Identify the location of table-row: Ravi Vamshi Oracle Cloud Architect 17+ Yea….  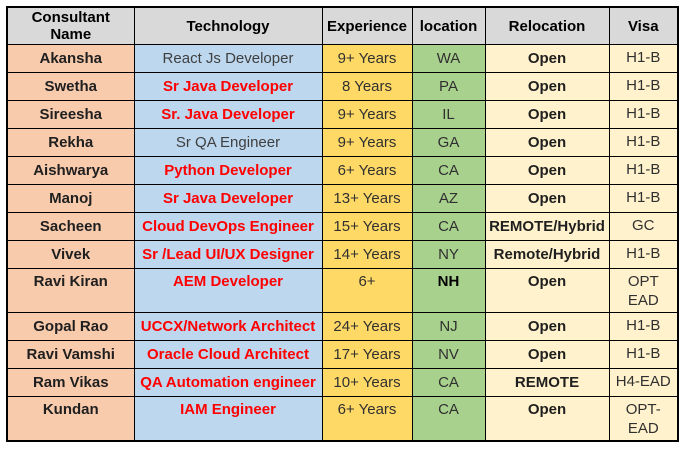
(342, 354).